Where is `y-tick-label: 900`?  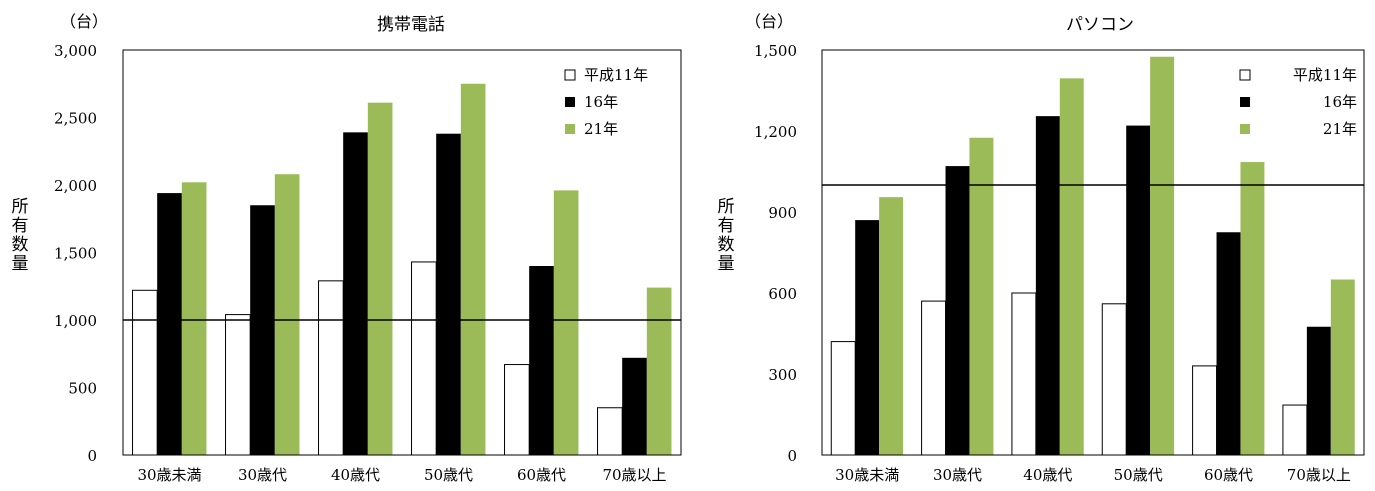
y-tick-label: 900 is located at coordinates (782, 213).